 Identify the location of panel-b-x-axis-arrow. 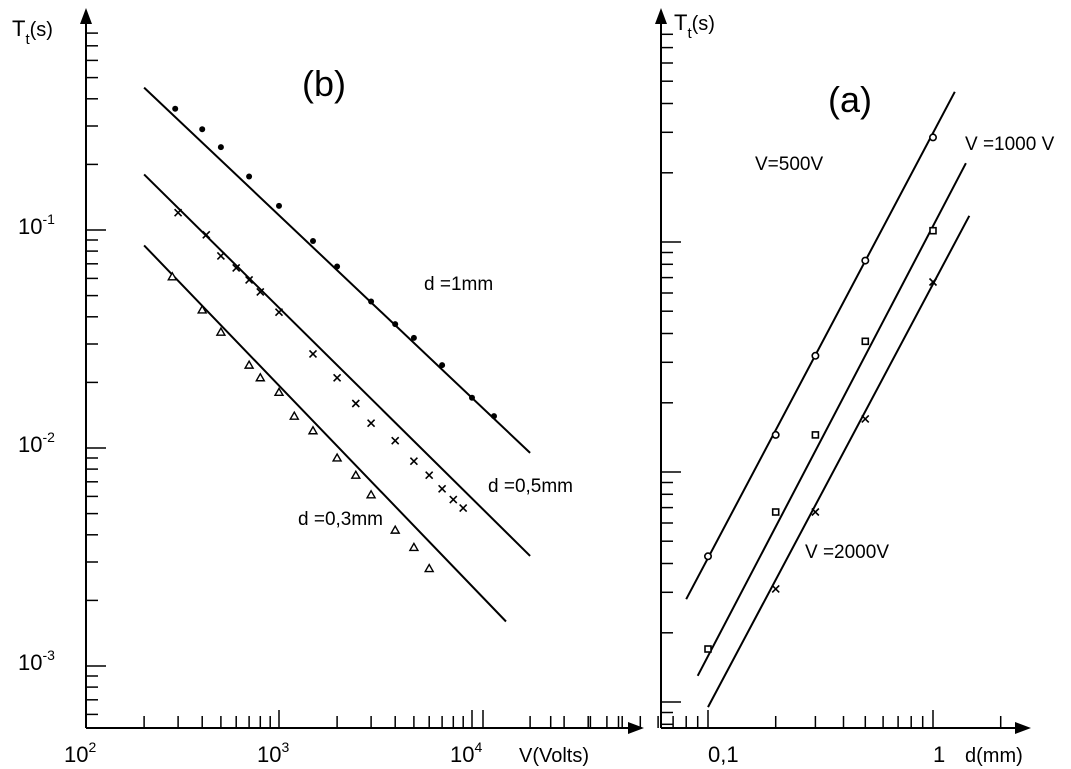
(636, 728).